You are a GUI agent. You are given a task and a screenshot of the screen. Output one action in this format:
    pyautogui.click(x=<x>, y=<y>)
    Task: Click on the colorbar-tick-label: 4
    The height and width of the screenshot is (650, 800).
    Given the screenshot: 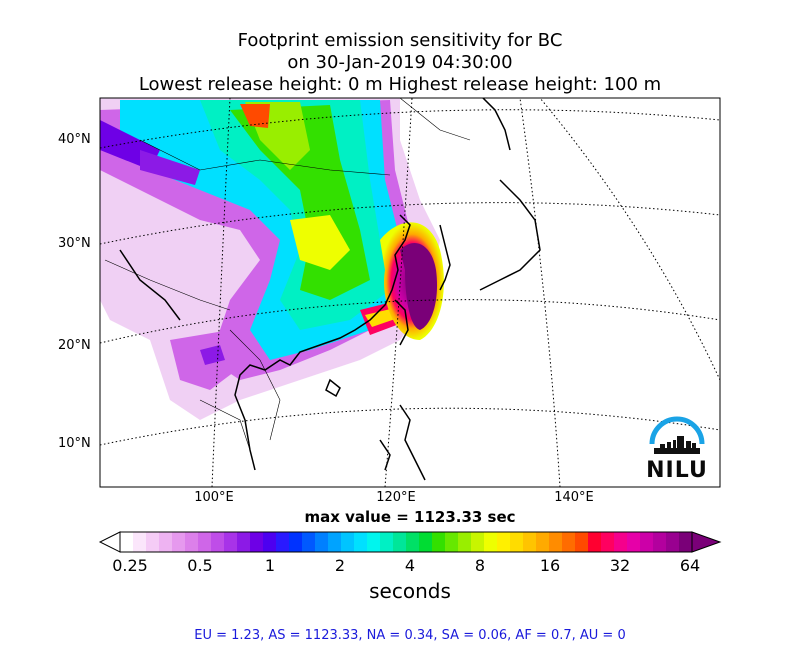 What is the action you would take?
    pyautogui.click(x=410, y=565)
    